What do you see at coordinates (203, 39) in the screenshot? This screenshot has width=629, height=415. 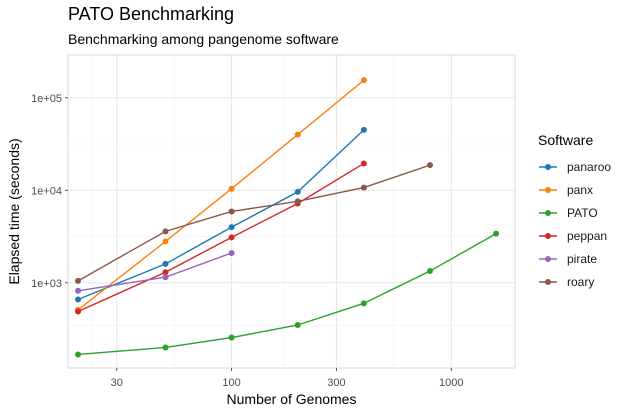 I see `chart-subtitle: Benchmarking among pangenome software` at bounding box center [203, 39].